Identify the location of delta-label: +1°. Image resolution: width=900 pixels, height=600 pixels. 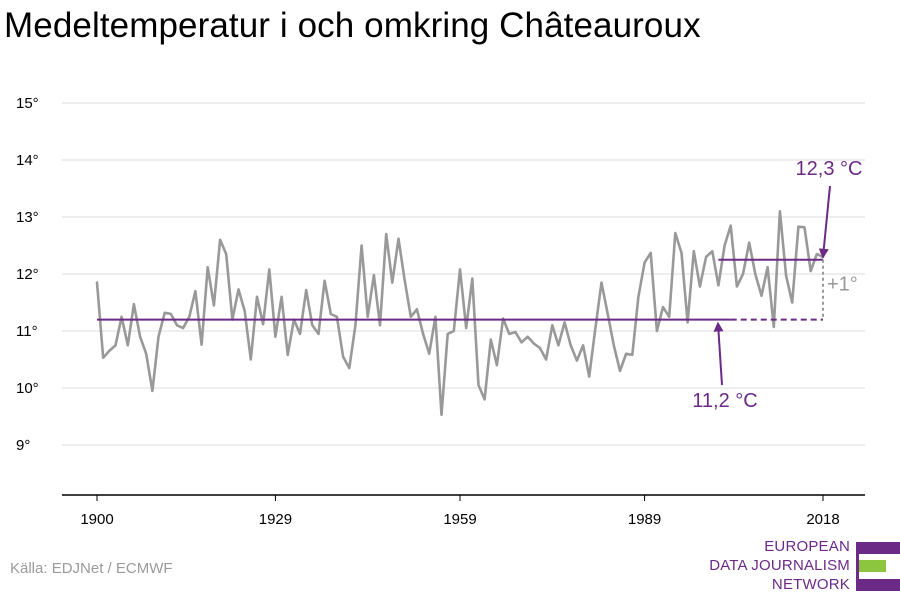
(842, 285).